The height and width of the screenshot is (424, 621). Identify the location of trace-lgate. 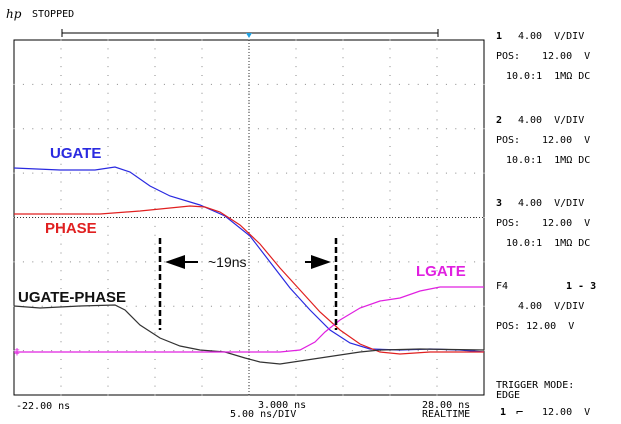
(249, 319).